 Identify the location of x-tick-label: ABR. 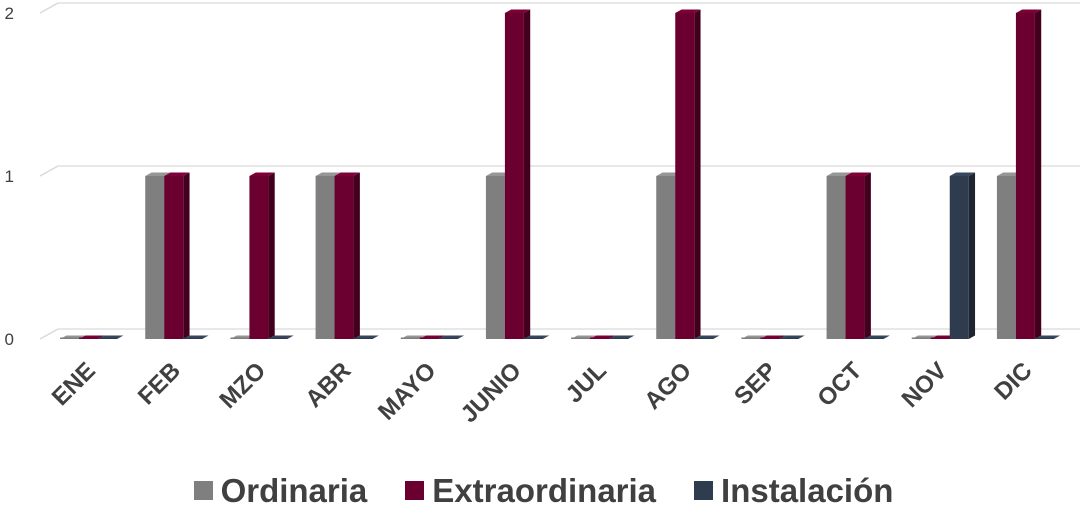
(328, 385).